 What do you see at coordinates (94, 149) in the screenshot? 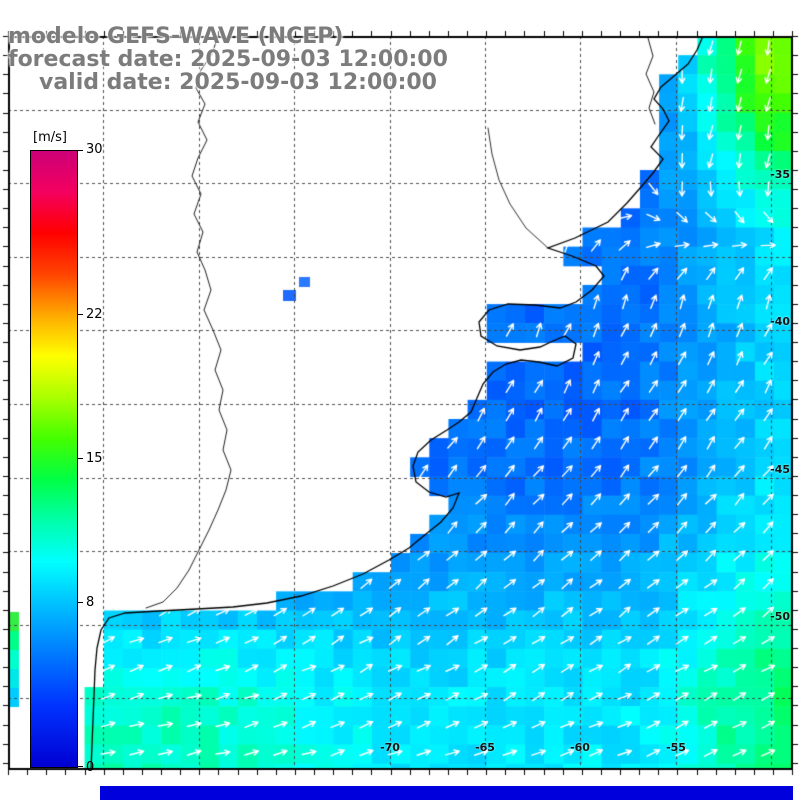
I see `colorbar-tick-label: 30` at bounding box center [94, 149].